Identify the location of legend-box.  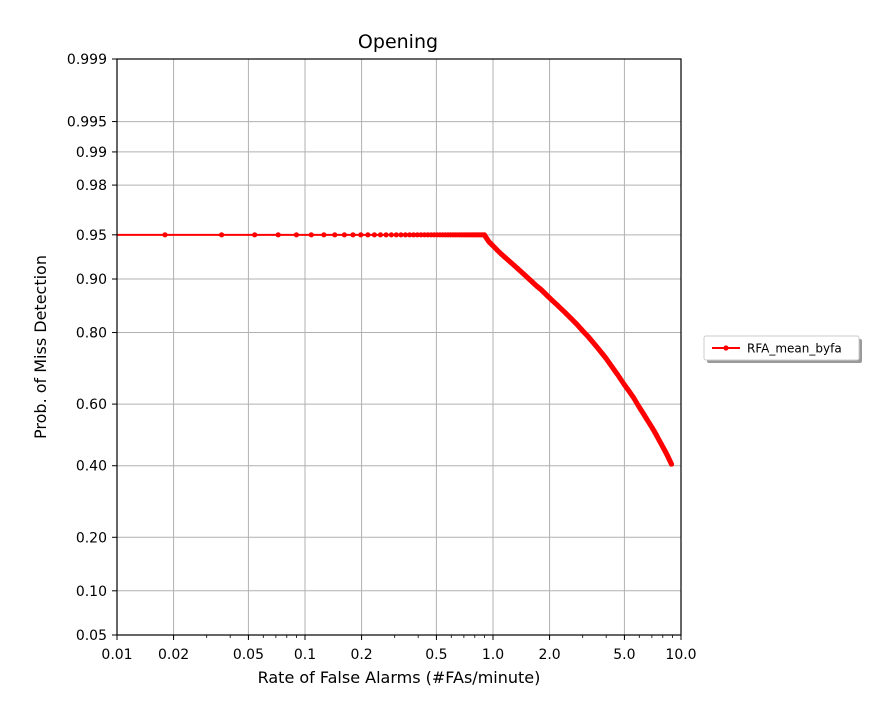
(781, 348).